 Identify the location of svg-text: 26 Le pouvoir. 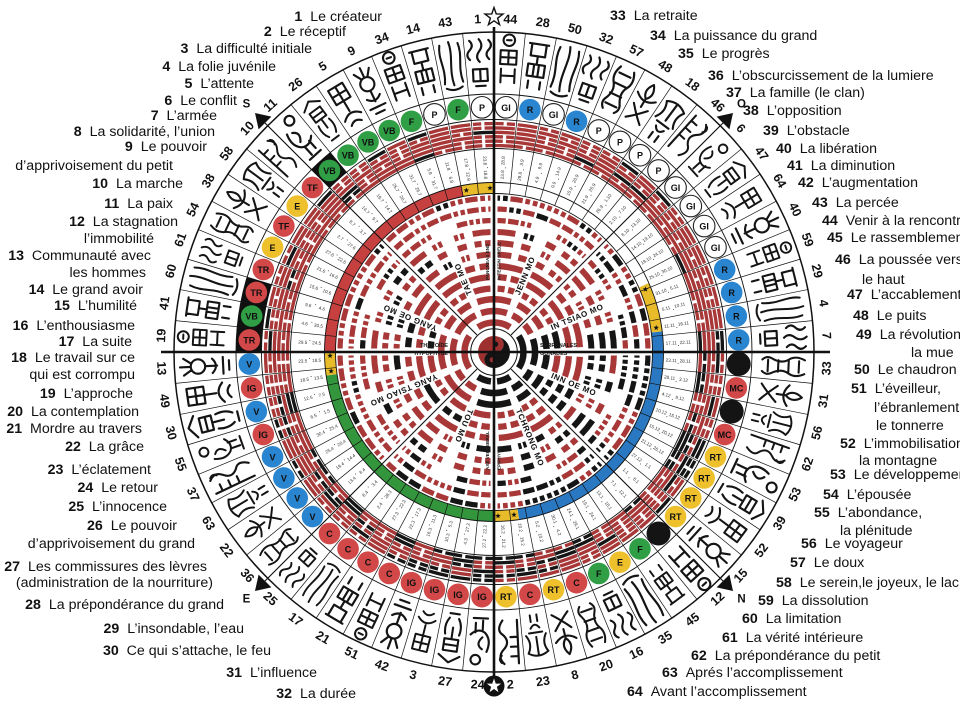
(132, 526).